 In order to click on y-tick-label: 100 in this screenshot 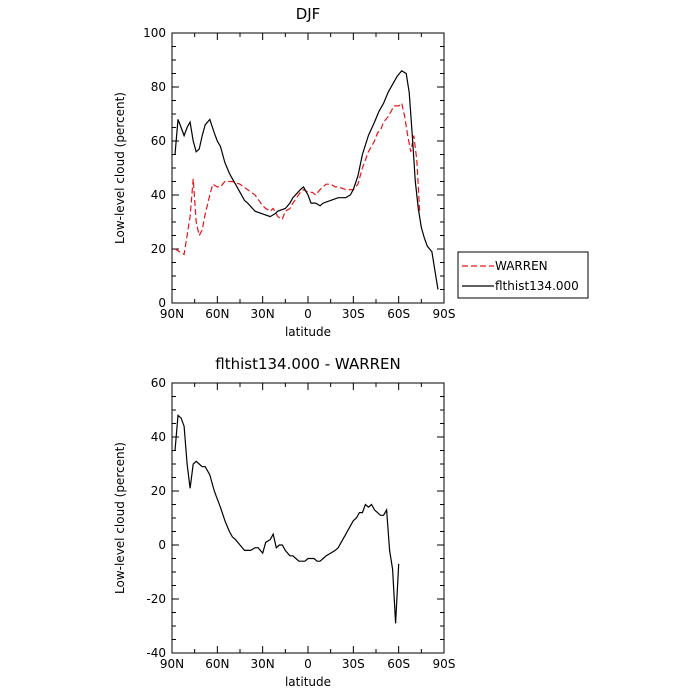, I will do `click(154, 33)`.